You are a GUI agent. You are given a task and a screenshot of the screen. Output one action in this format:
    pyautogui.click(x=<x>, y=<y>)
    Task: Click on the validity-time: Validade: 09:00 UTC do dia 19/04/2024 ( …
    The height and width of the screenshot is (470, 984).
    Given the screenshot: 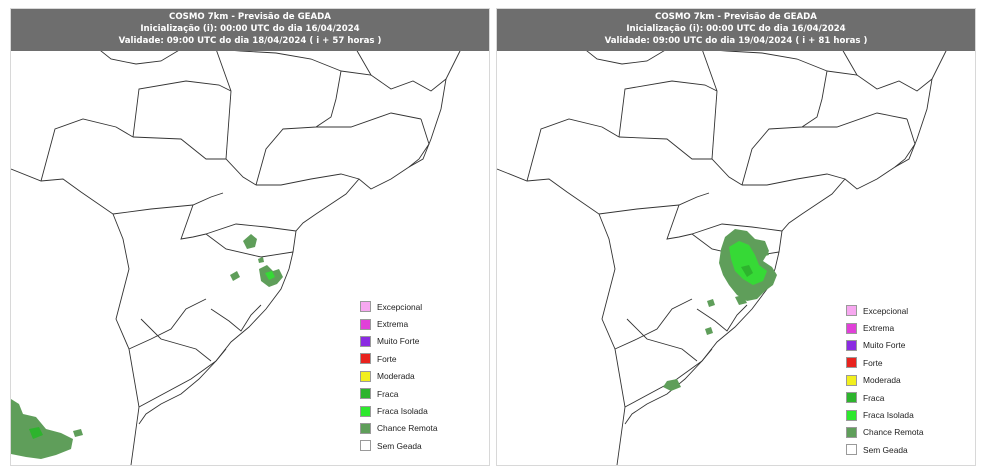 What is the action you would take?
    pyautogui.click(x=736, y=41)
    